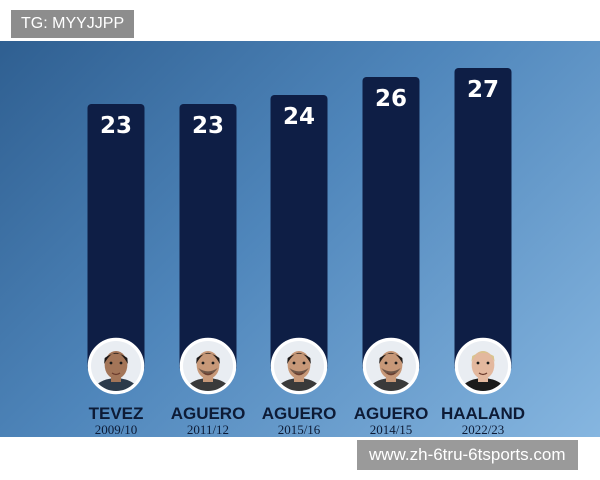 The image size is (600, 480). Describe the element at coordinates (483, 366) in the screenshot. I see `haaland-portrait-icon` at that location.